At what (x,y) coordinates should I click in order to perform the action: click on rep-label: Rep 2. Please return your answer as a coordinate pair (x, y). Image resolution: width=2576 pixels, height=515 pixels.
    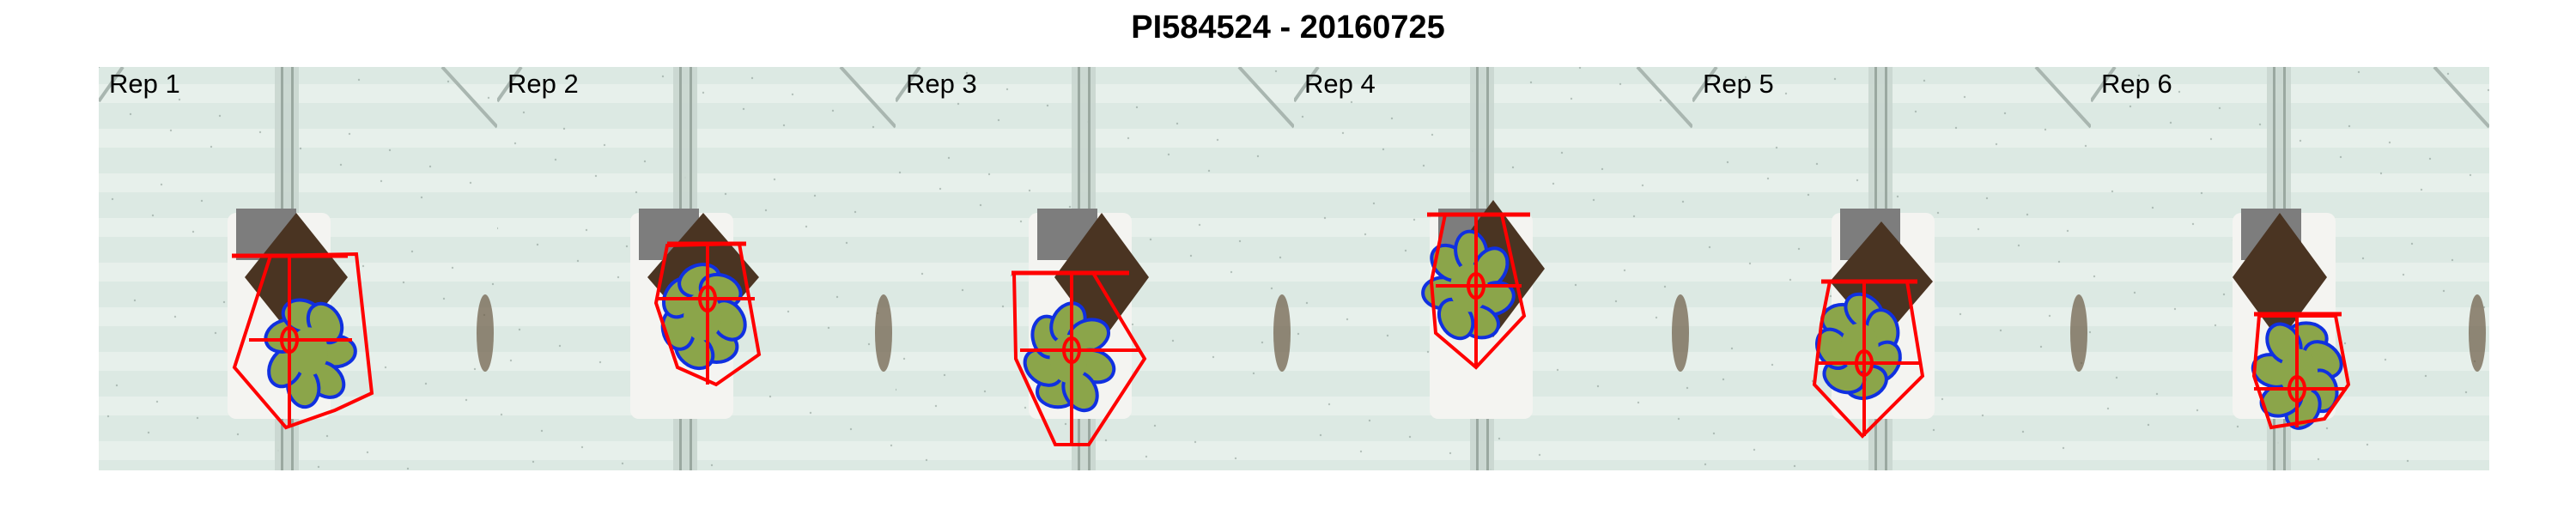
    Looking at the image, I should click on (543, 84).